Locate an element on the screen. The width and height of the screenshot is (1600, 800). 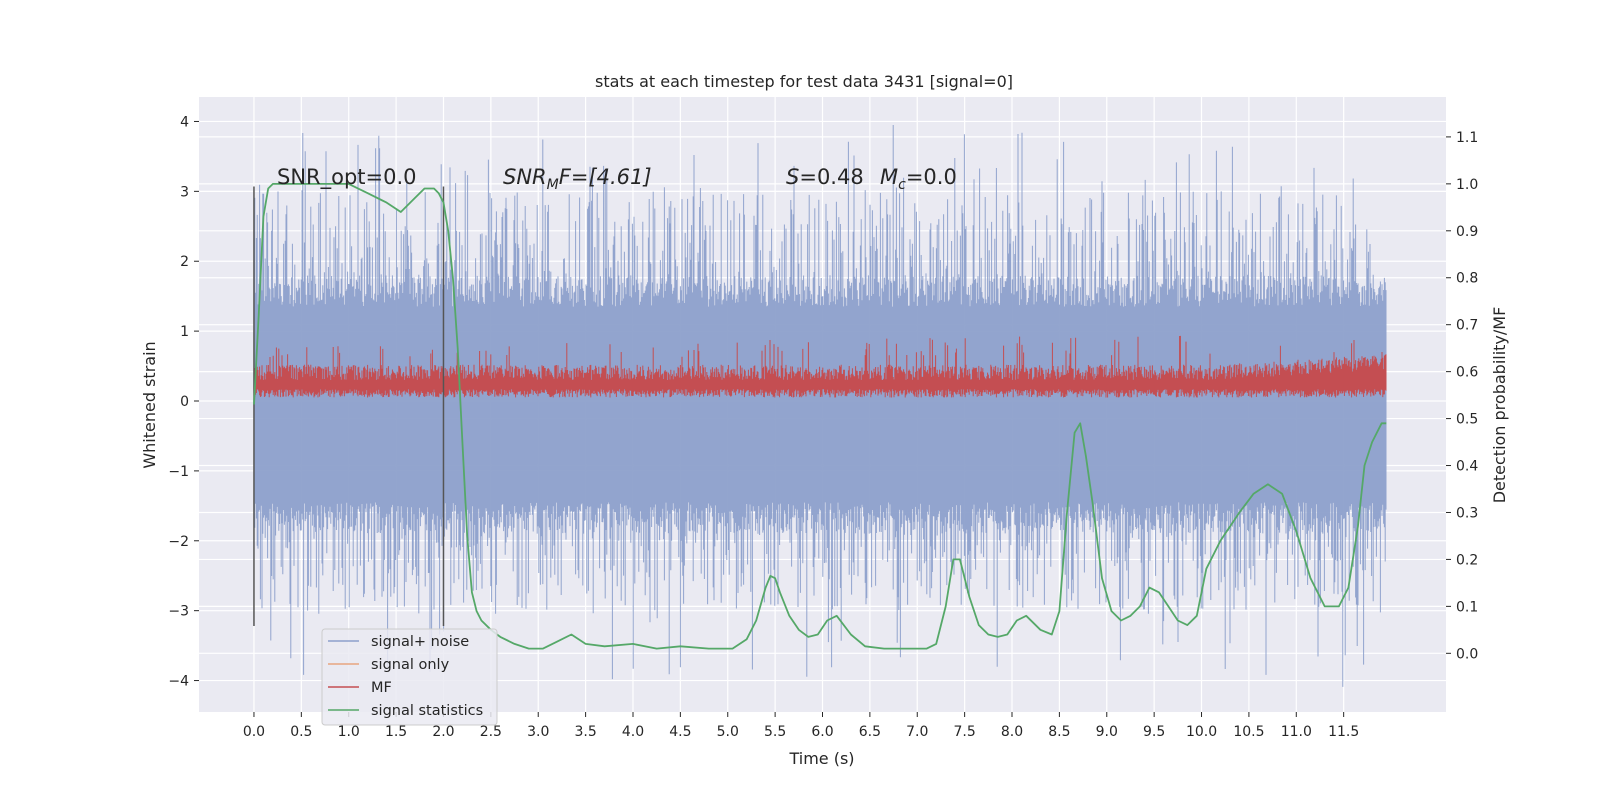
x-tick-label: 0.0 is located at coordinates (254, 732).